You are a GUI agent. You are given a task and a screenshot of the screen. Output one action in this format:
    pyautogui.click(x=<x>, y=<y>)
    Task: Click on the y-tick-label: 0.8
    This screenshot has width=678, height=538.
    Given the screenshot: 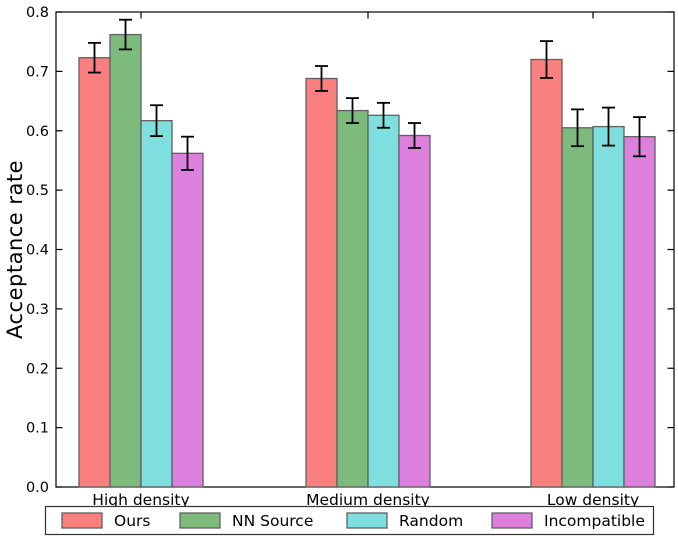 What is the action you would take?
    pyautogui.click(x=37, y=13)
    